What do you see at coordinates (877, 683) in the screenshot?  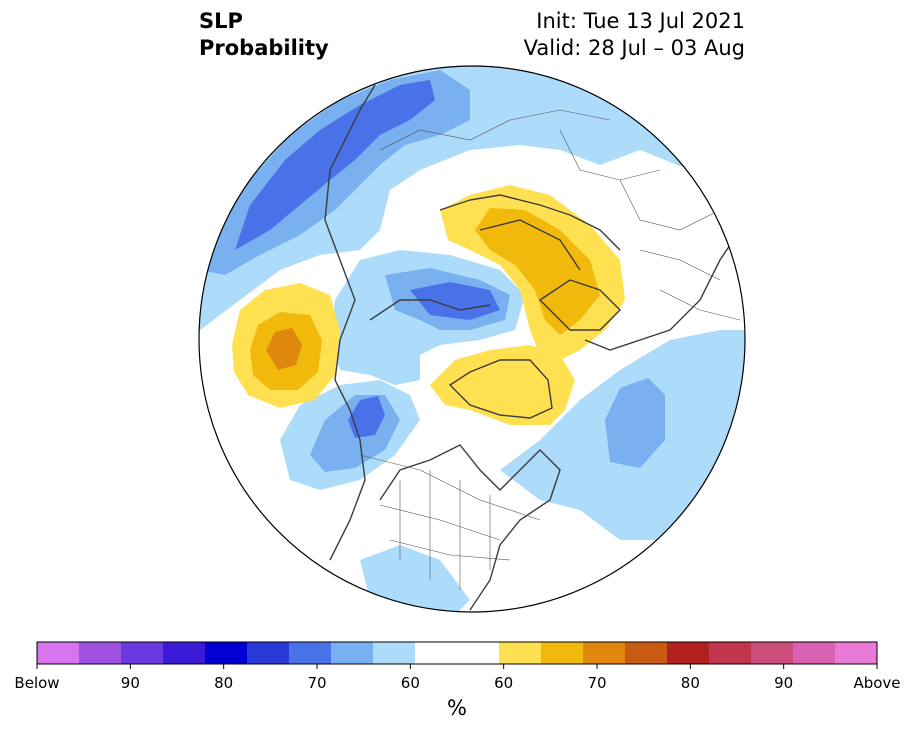 I see `colorbar-tick-label: Above` at bounding box center [877, 683].